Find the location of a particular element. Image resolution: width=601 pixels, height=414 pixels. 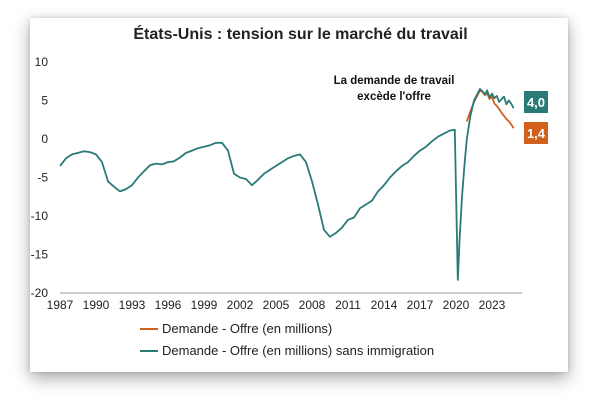

y-tick-label: 10 is located at coordinates (42, 62).